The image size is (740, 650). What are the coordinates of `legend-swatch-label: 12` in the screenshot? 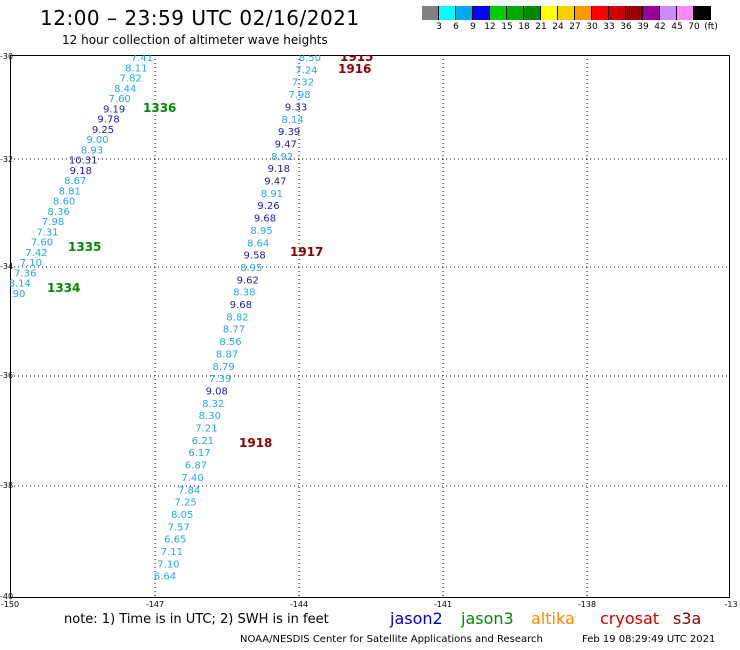 It's located at (490, 27).